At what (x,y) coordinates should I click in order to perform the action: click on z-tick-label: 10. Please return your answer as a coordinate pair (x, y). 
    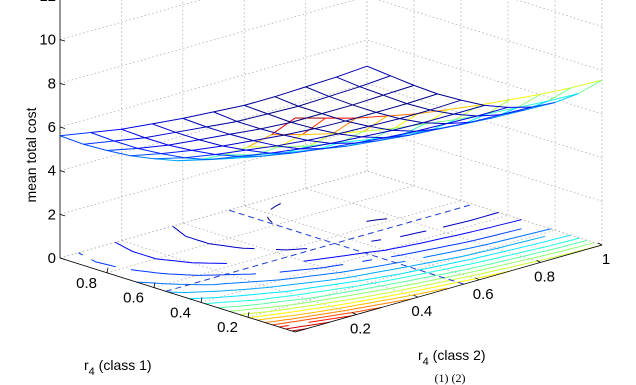
    Looking at the image, I should click on (47, 40).